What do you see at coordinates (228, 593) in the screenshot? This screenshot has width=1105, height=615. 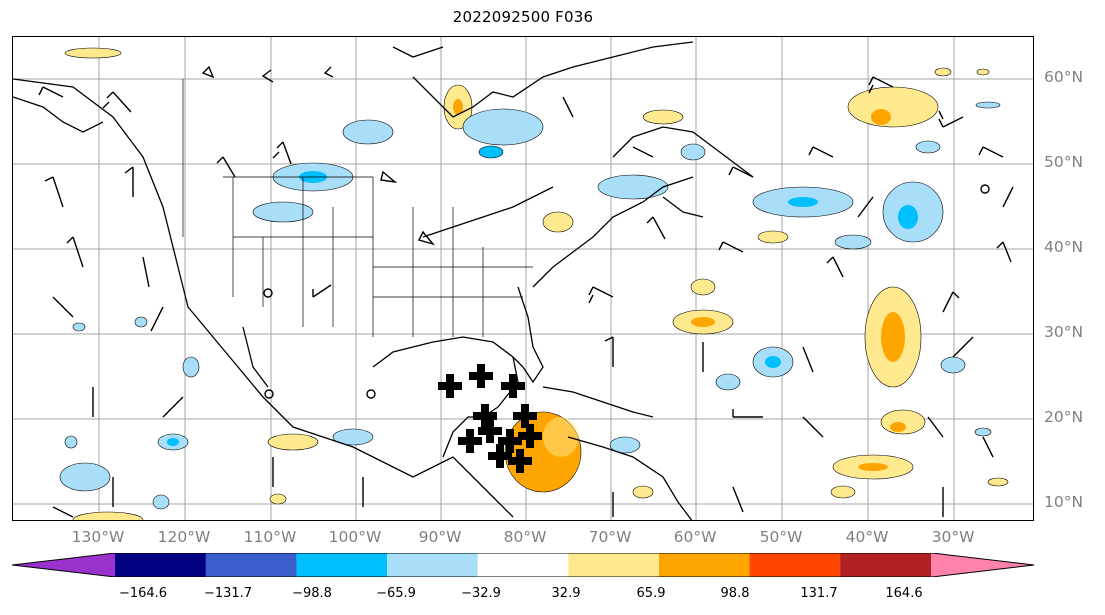 I see `colorbar-tick: −131.7` at bounding box center [228, 593].